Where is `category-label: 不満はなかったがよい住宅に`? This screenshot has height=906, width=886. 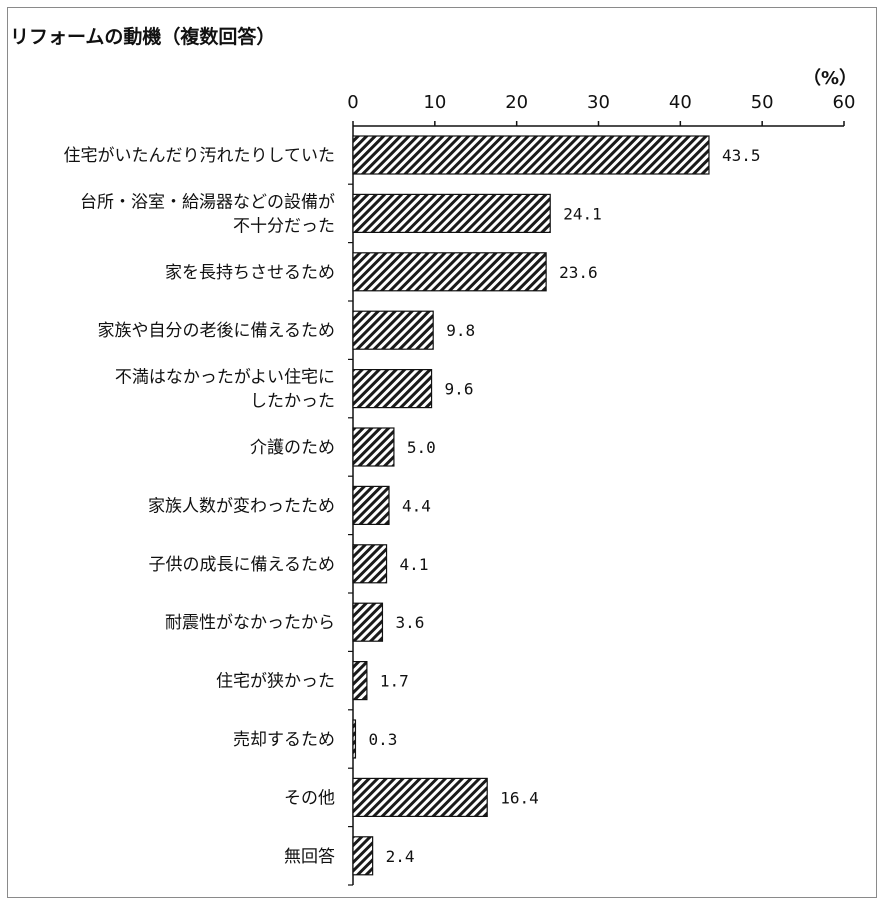
category-label: 不満はなかったがよい住宅に is located at coordinates (225, 378).